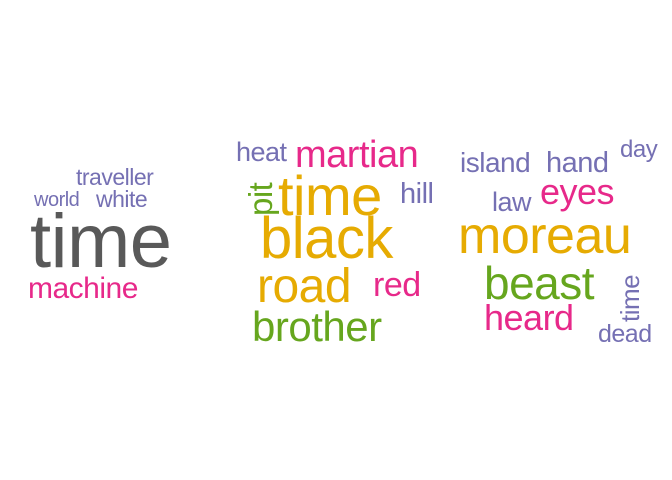 The image size is (672, 480). Describe the element at coordinates (317, 326) in the screenshot. I see `word: brother` at that location.